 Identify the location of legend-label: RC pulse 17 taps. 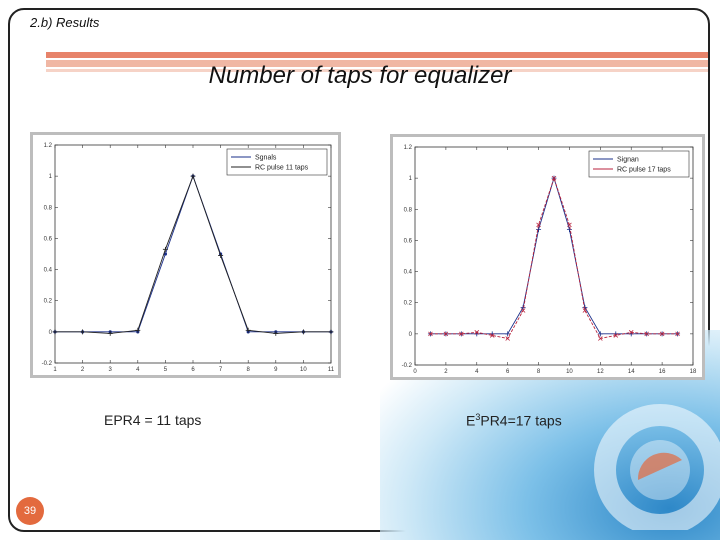
(644, 170).